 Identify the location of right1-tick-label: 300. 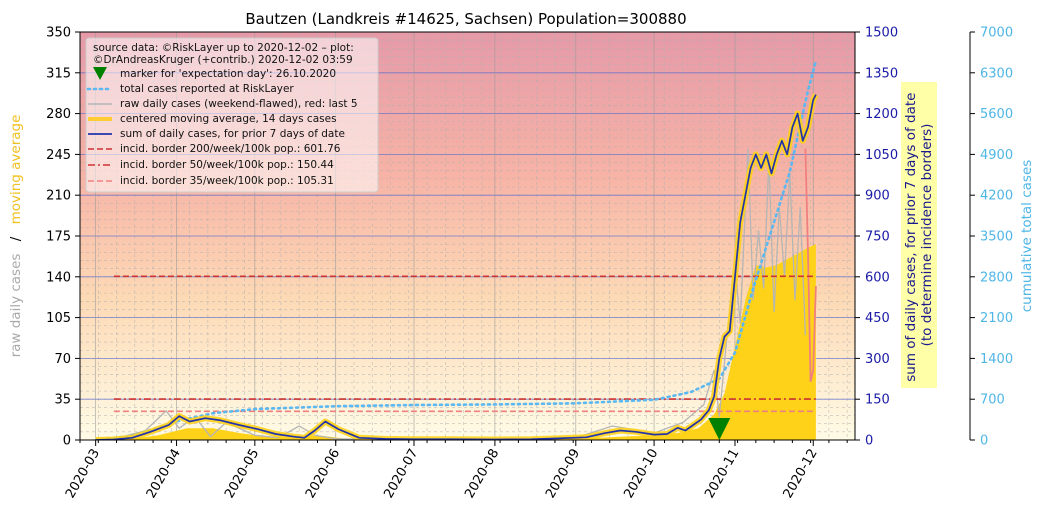
(877, 359).